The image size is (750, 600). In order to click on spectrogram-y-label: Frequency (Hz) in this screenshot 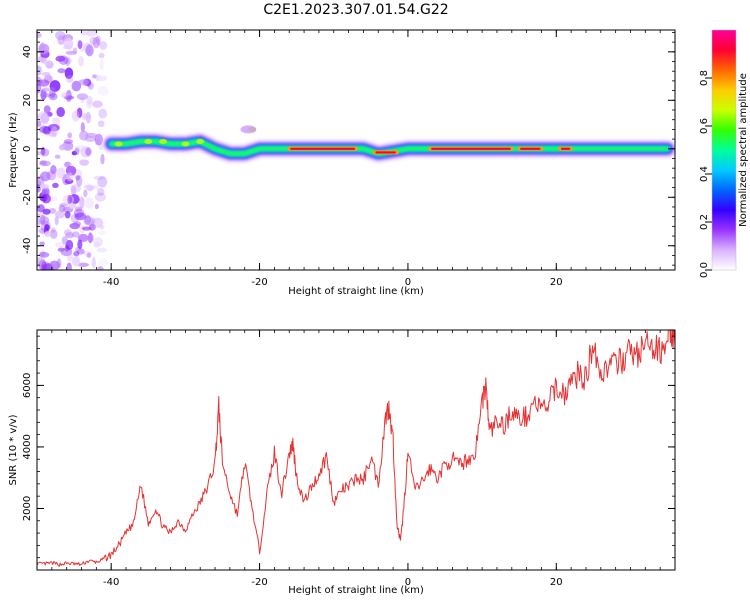, I will do `click(13, 150)`.